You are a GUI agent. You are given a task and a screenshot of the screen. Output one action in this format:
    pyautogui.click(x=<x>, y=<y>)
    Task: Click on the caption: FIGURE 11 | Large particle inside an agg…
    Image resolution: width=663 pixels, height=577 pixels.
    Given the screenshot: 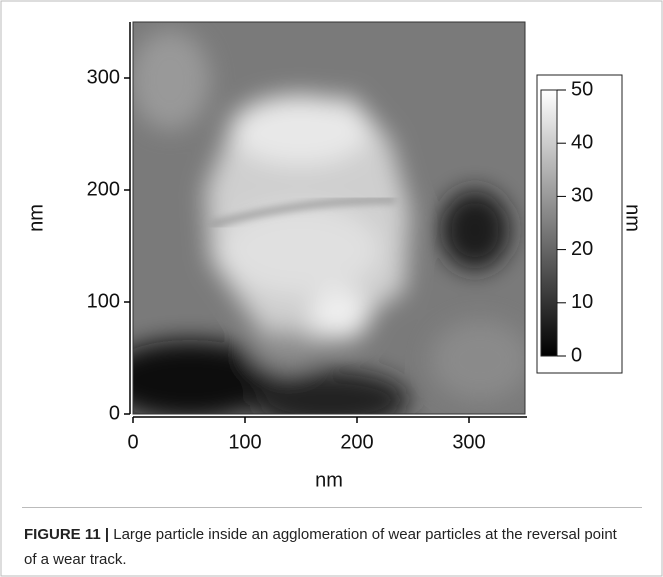 What is the action you would take?
    pyautogui.click(x=324, y=547)
    